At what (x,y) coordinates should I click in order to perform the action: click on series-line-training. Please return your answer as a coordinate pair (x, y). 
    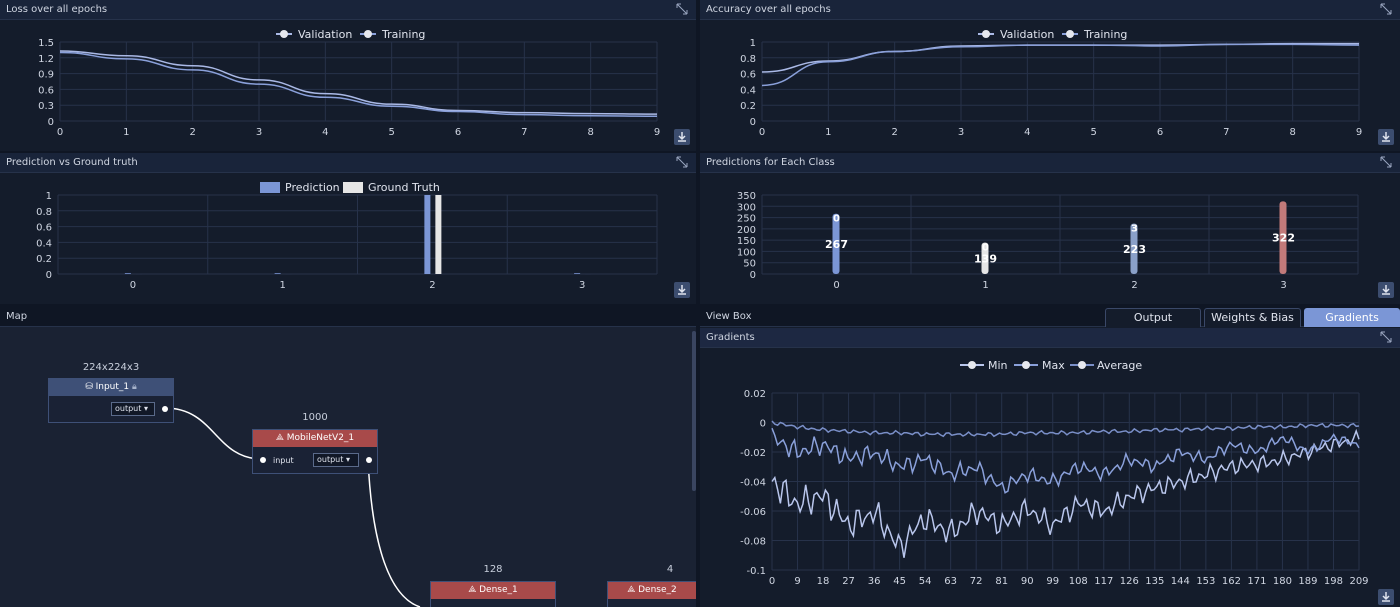
    Looking at the image, I should click on (358, 84).